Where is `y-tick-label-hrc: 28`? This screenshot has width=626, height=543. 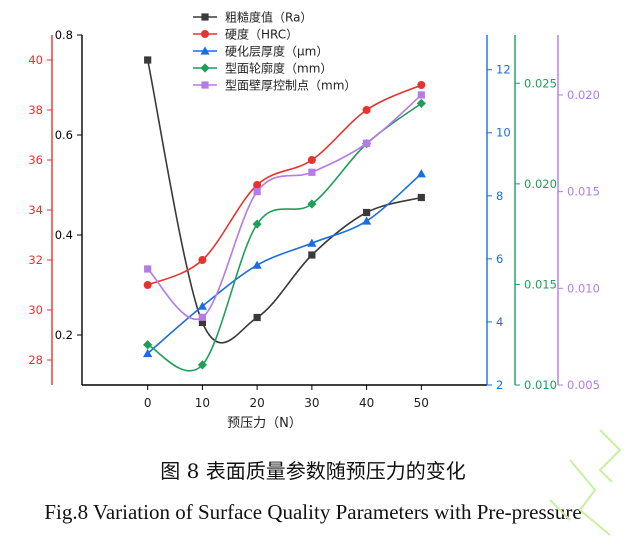
y-tick-label-hrc: 28 is located at coordinates (35, 360).